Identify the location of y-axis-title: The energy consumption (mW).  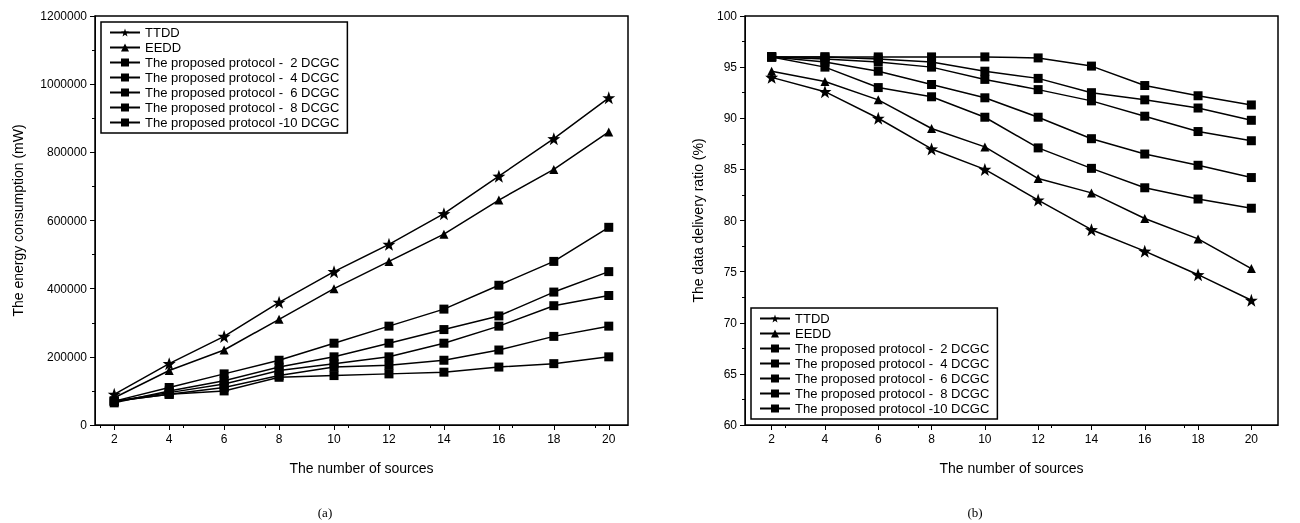
(18, 220).